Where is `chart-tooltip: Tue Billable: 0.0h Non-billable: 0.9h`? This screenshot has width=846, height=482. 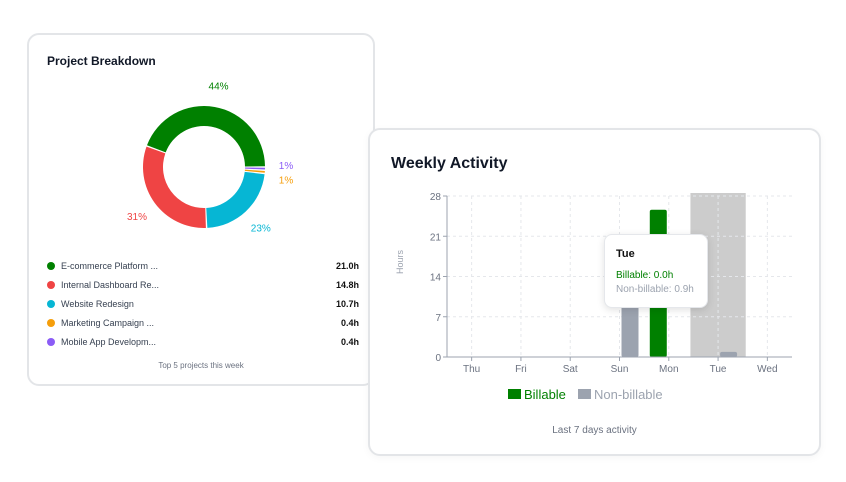 chart-tooltip: Tue Billable: 0.0h Non-billable: 0.9h is located at coordinates (656, 271).